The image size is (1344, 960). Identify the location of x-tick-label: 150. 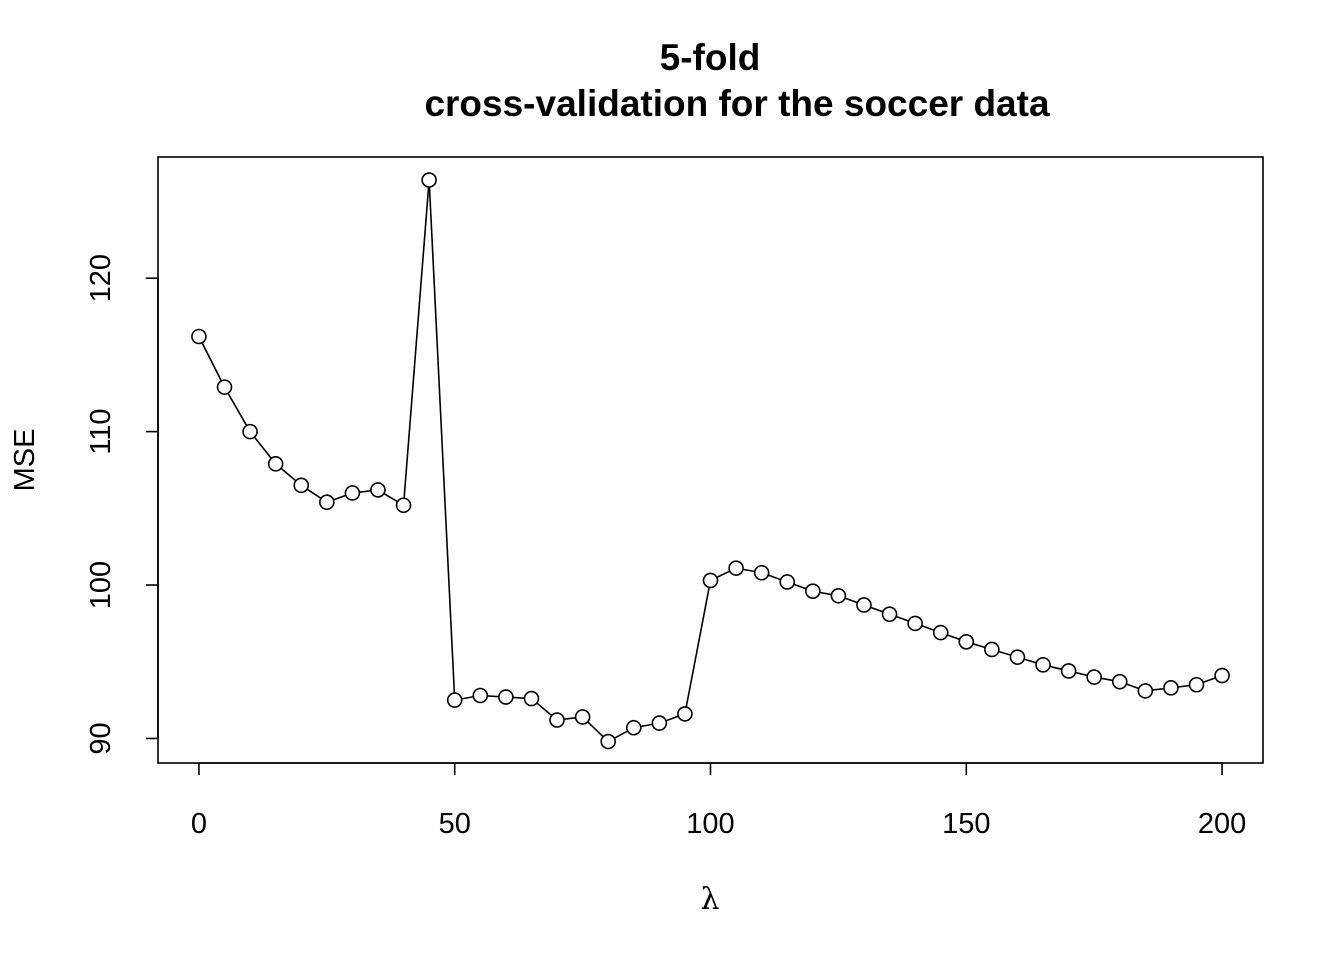
(966, 824).